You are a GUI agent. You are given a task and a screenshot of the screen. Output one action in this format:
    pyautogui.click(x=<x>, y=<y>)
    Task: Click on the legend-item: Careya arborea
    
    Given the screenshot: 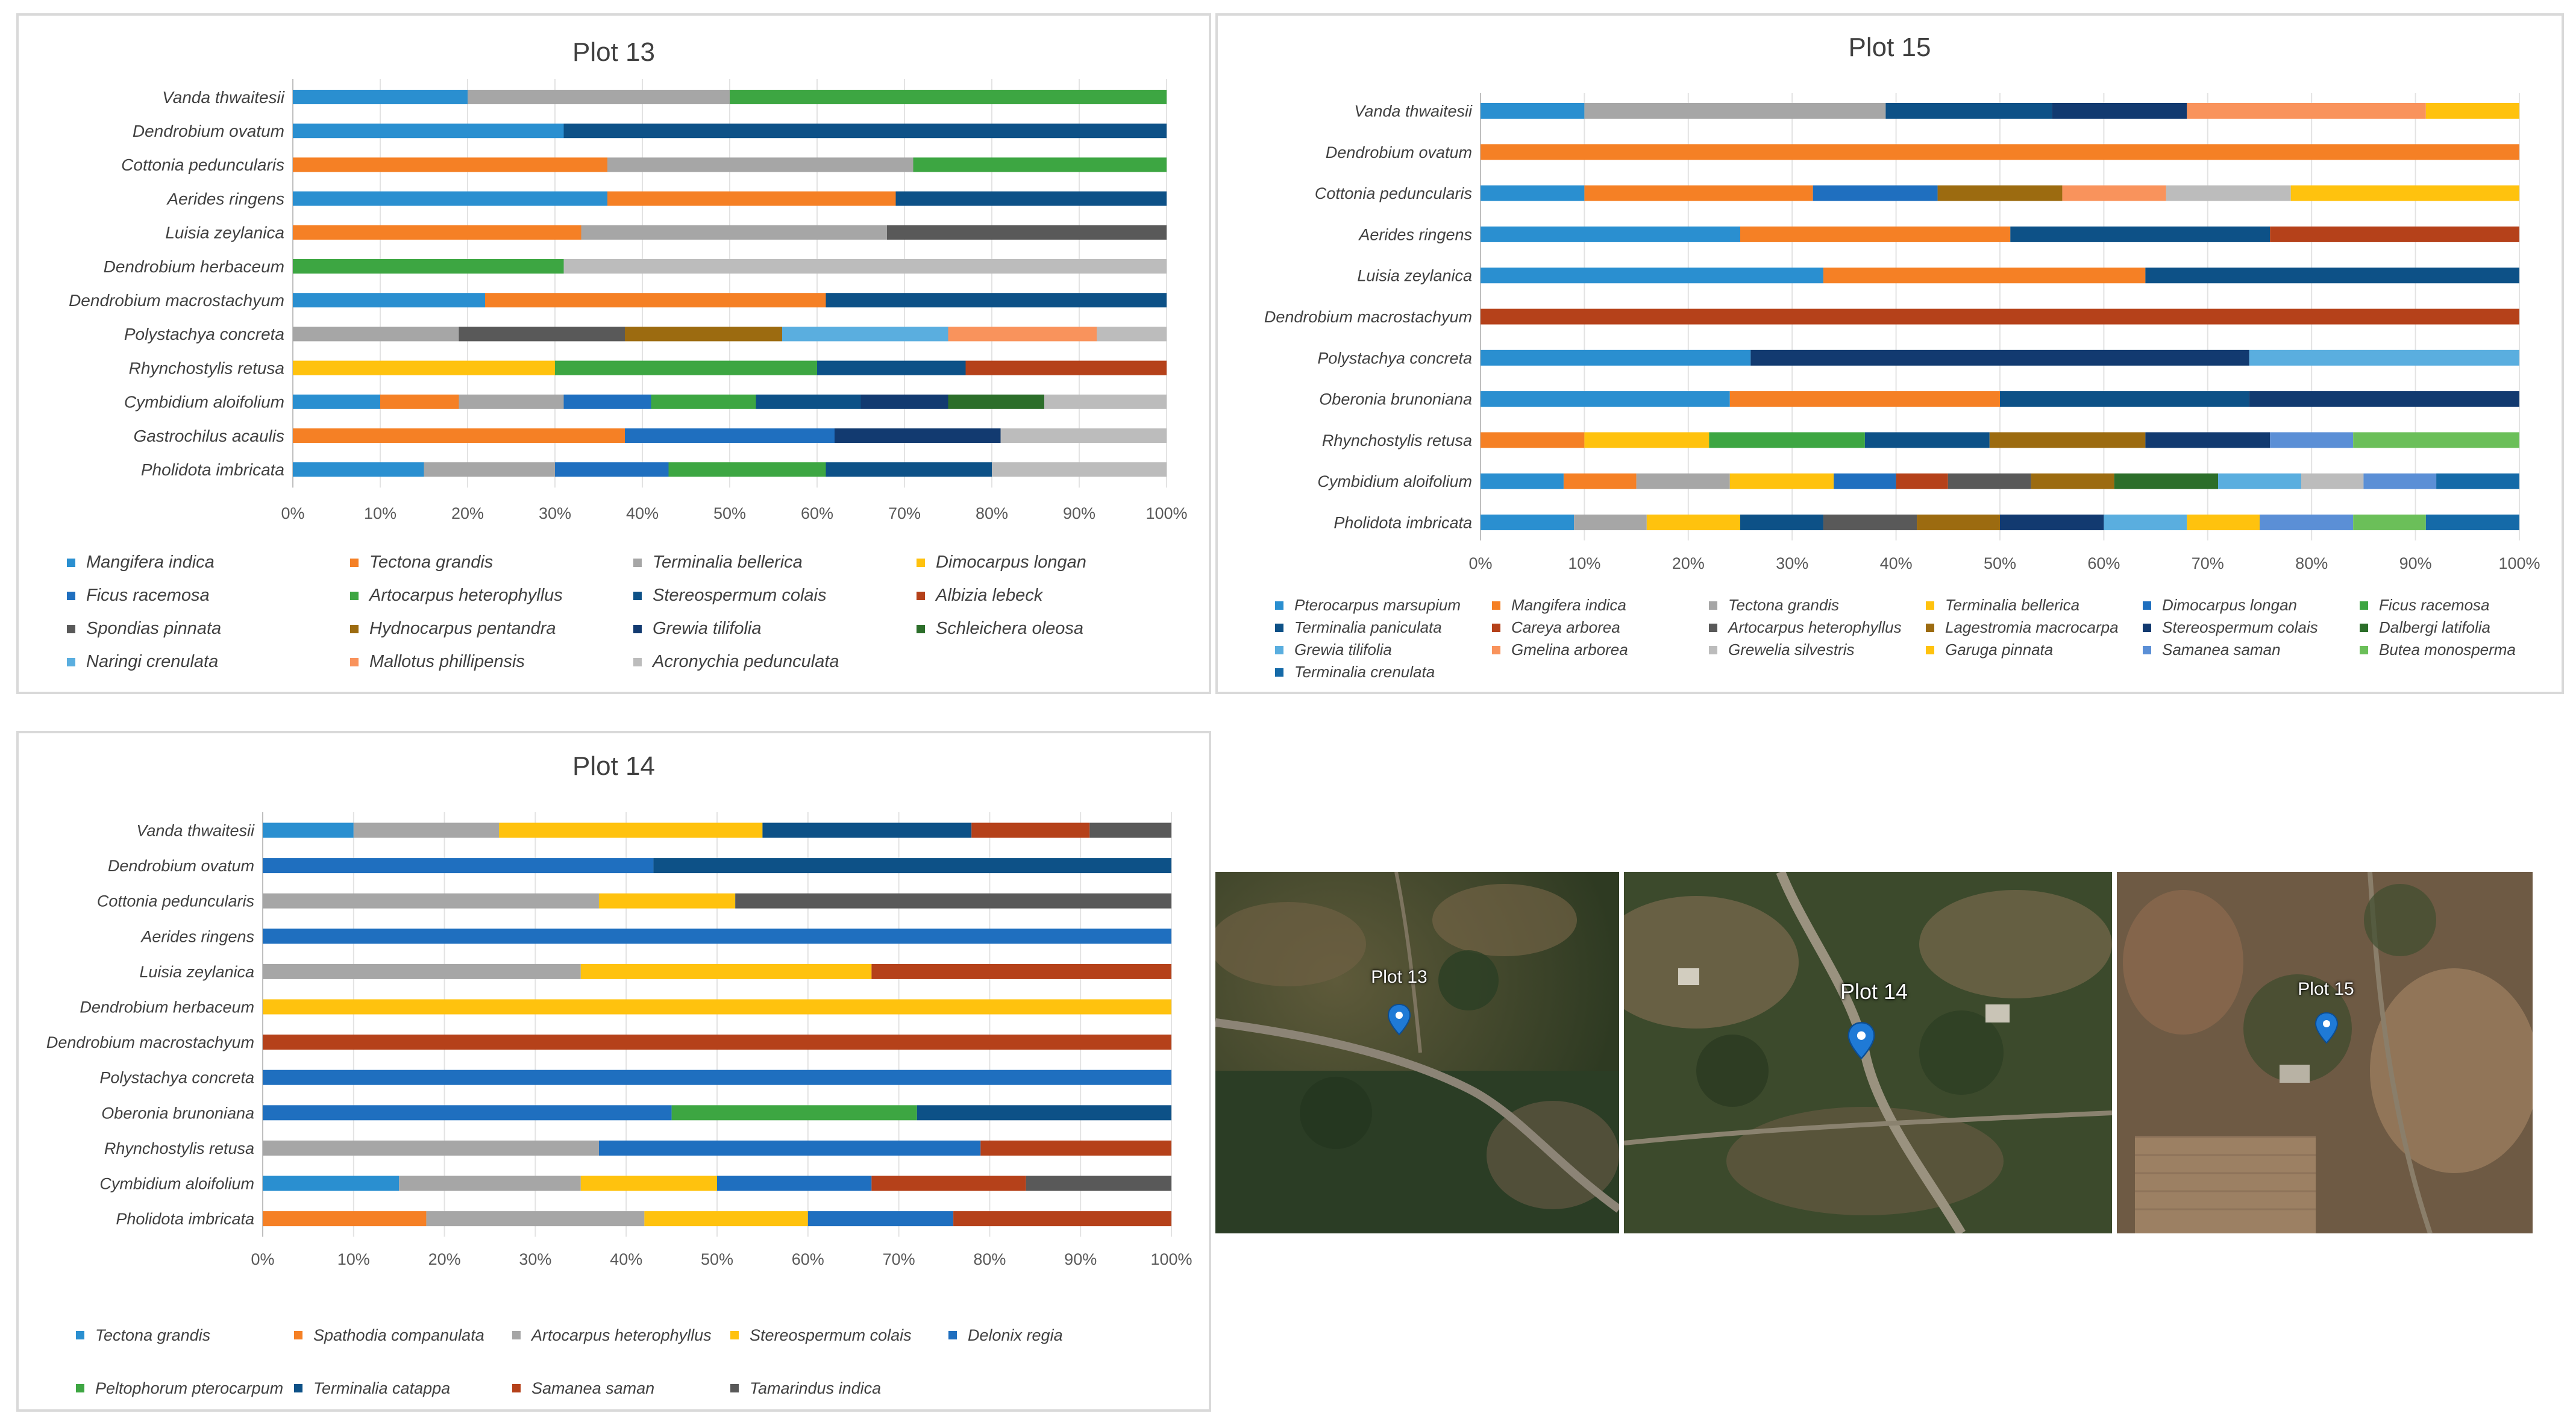 What is the action you would take?
    pyautogui.click(x=1600, y=627)
    